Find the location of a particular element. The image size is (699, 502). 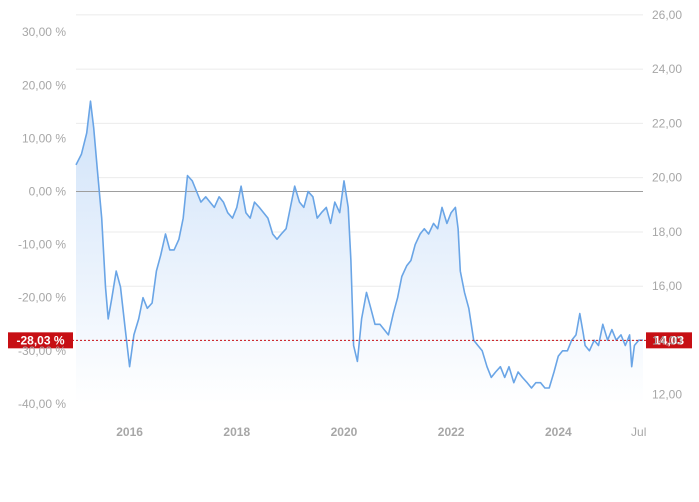

current-value-marker: -28,03 % 14,03 is located at coordinates (350, 340).